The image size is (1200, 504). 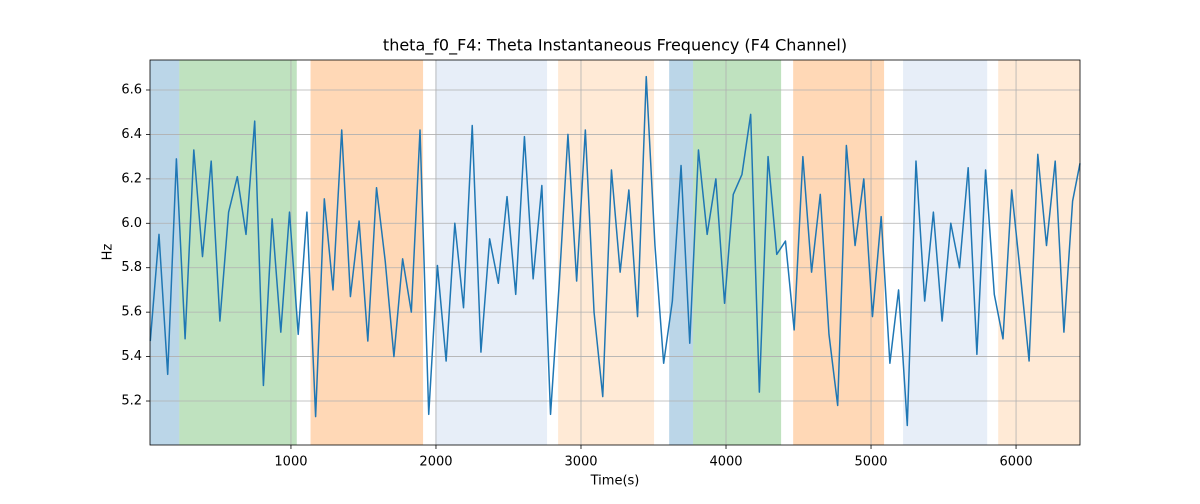 What do you see at coordinates (725, 462) in the screenshot?
I see `x-tick-label: 4000` at bounding box center [725, 462].